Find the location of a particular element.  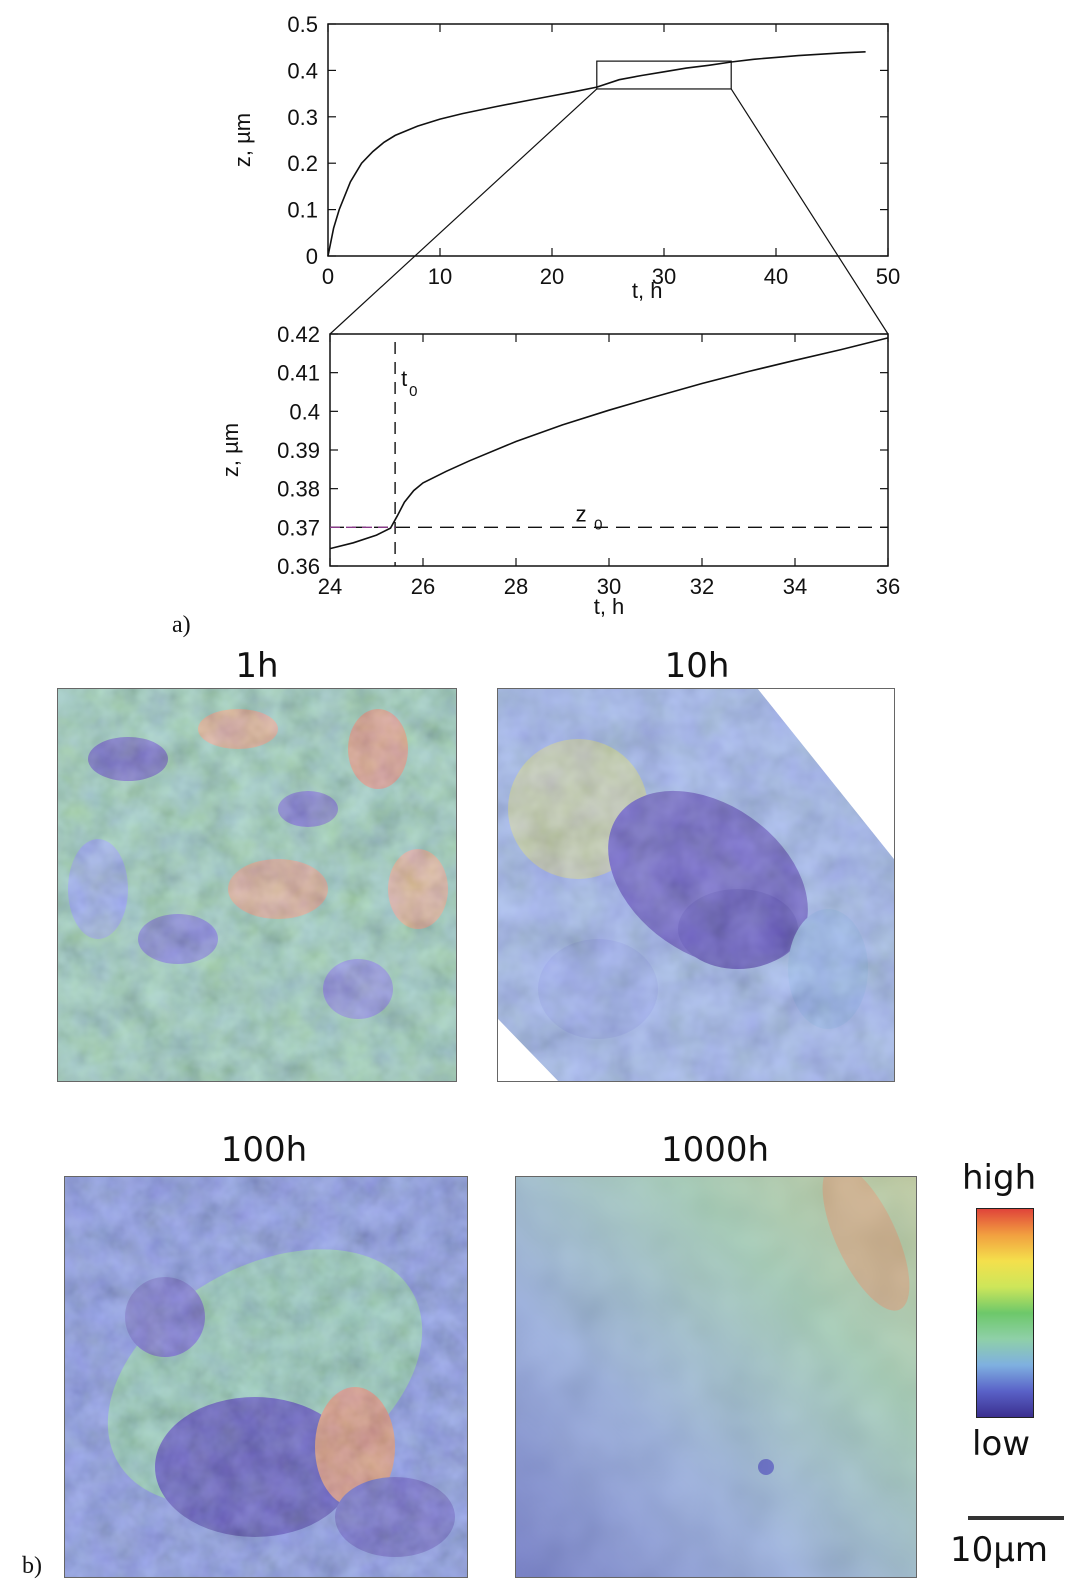

x-tick-label: 24 is located at coordinates (330, 586).